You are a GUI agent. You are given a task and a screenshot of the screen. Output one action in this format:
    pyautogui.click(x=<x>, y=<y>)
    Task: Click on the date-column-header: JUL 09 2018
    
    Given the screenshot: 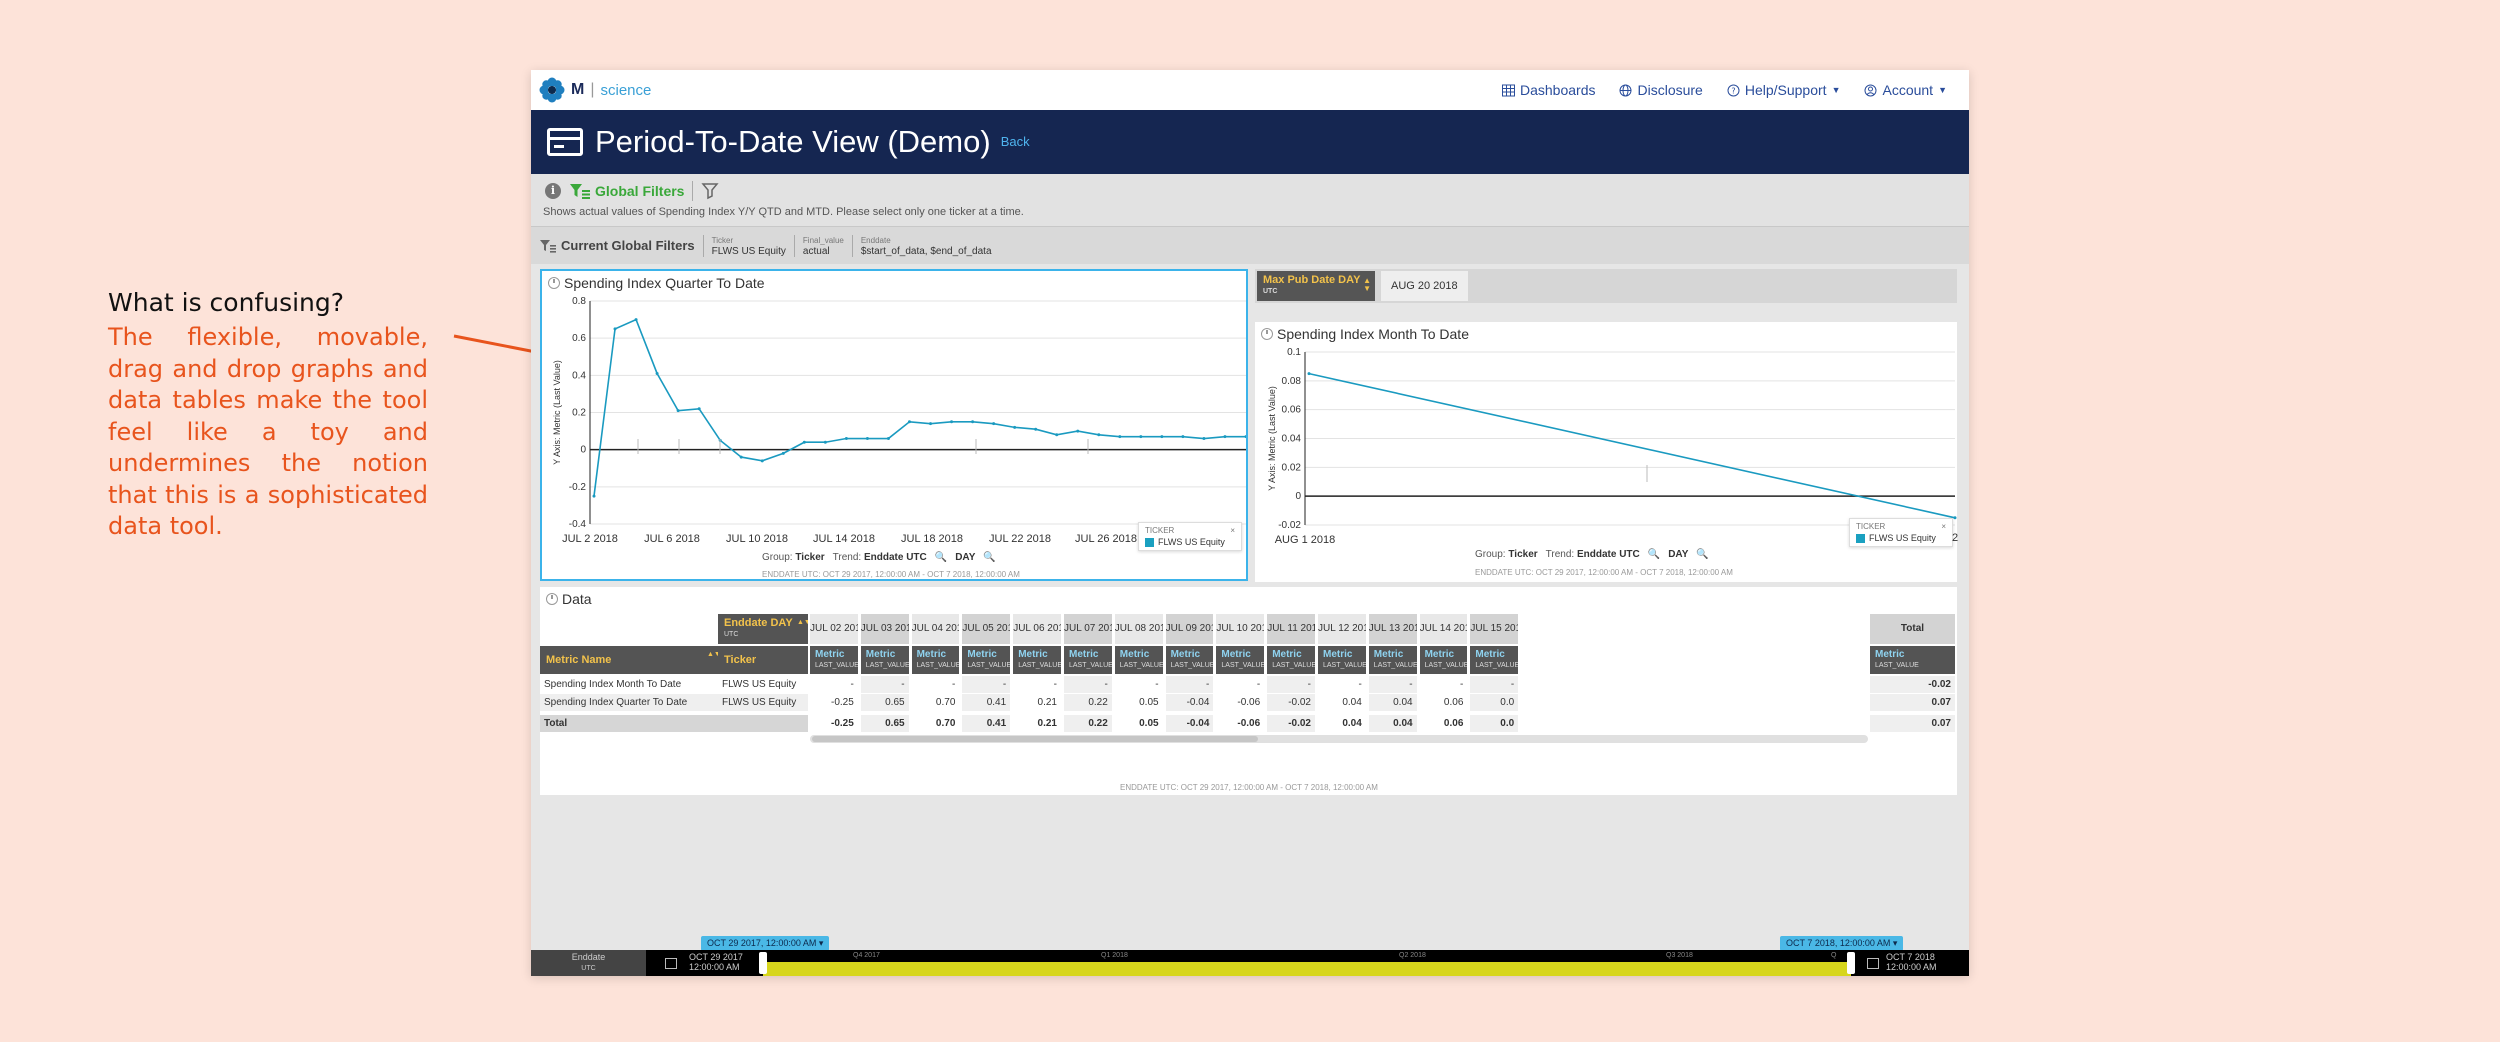 What is the action you would take?
    pyautogui.click(x=1189, y=629)
    